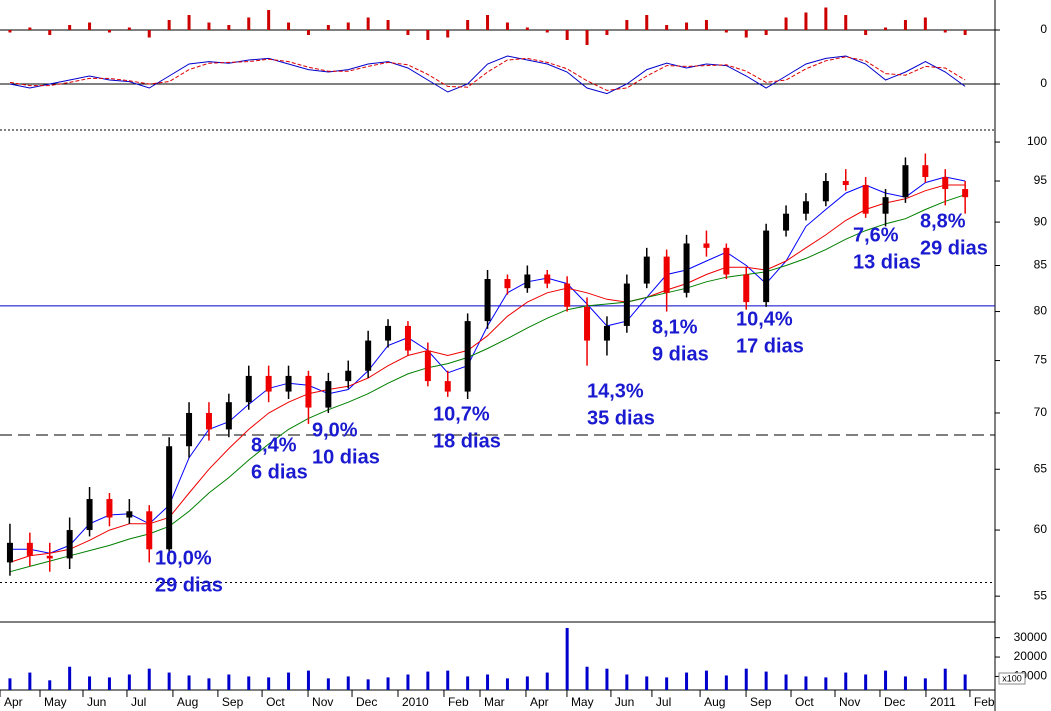 This screenshot has width=1051, height=711. I want to click on y-tick-label: 70, so click(1041, 412).